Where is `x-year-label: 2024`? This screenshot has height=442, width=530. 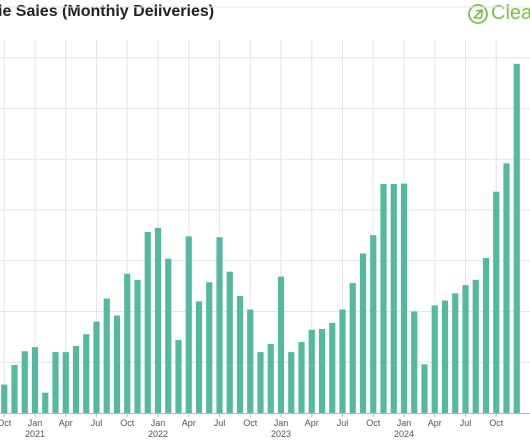
x-year-label: 2024 is located at coordinates (404, 434).